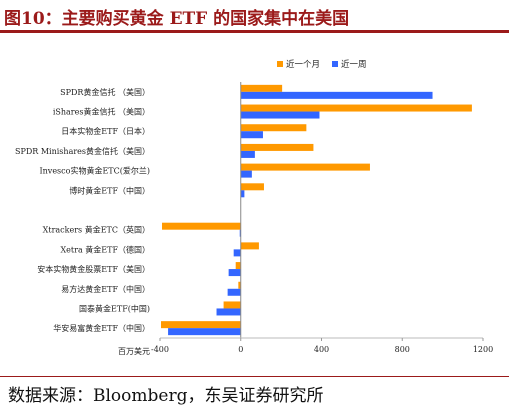 This screenshot has height=414, width=509. I want to click on legend-swatch-month, so click(280, 64).